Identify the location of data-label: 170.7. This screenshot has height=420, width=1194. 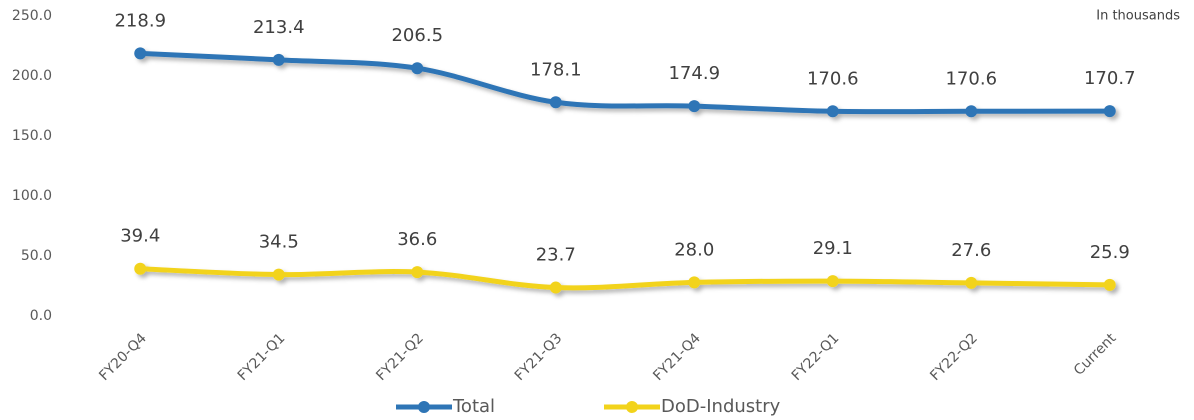
(1110, 78).